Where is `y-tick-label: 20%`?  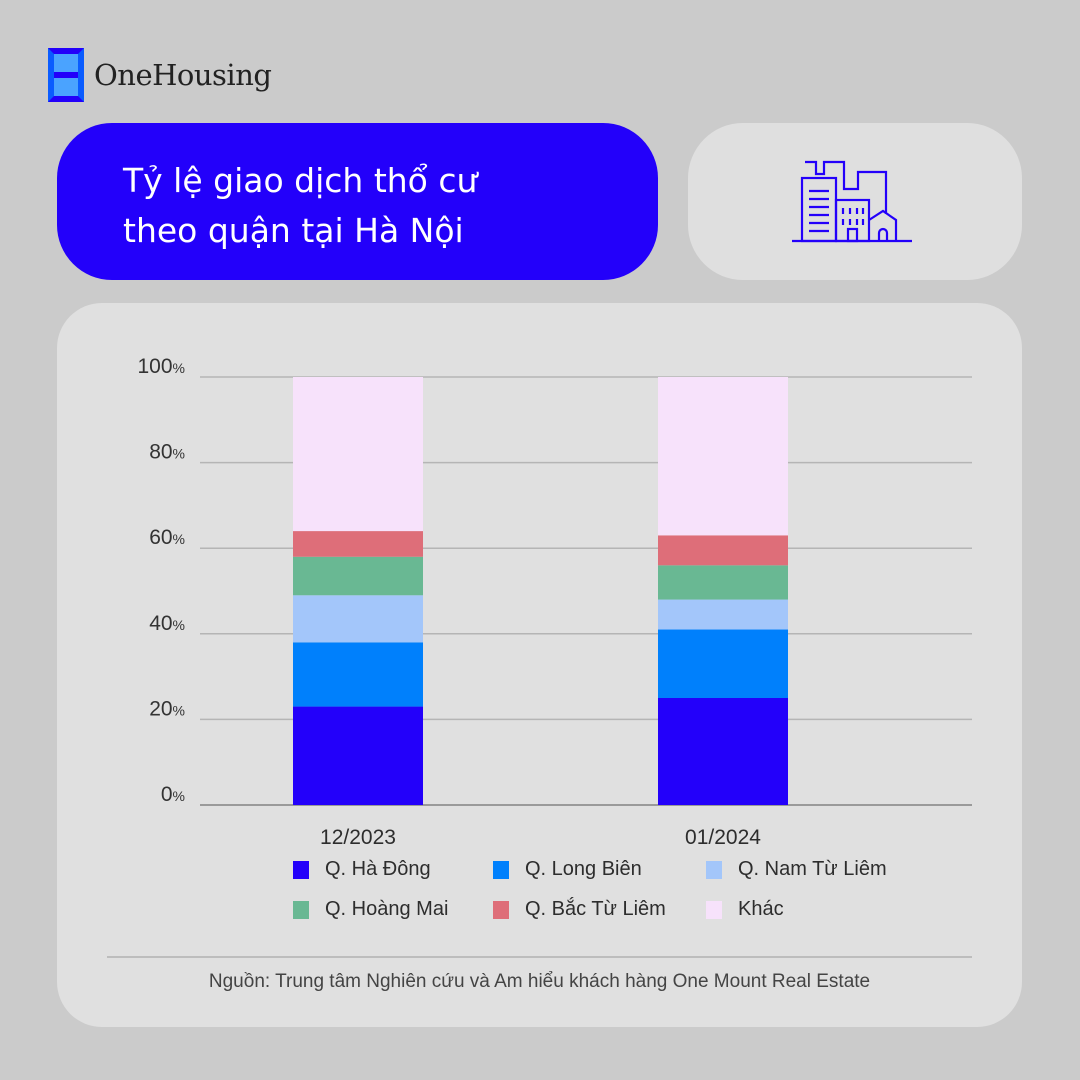
y-tick-label: 20% is located at coordinates (167, 708).